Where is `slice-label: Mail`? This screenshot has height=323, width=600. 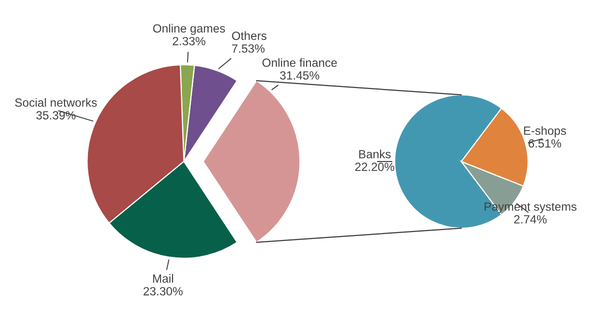
slice-label: Mail is located at coordinates (163, 278).